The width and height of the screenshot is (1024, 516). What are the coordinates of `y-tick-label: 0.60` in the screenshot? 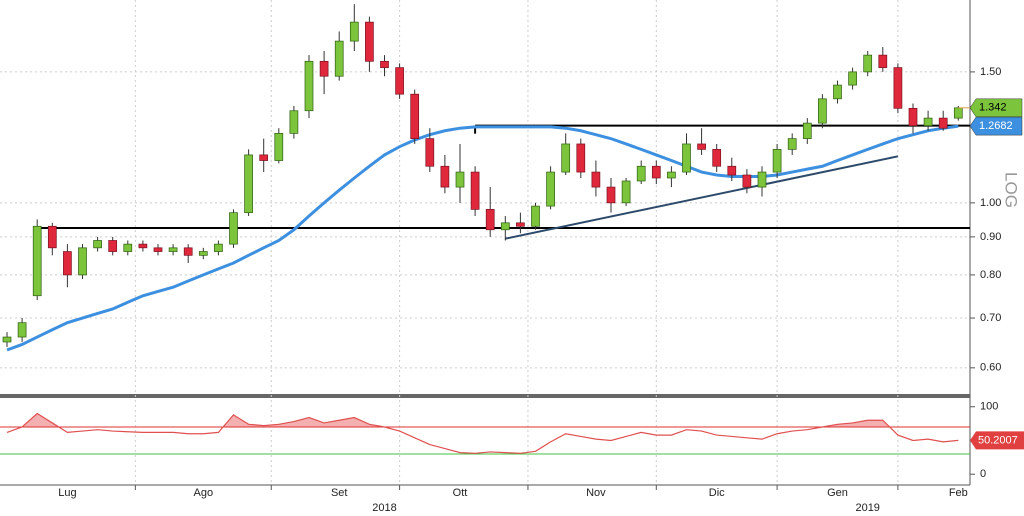 It's located at (990, 368).